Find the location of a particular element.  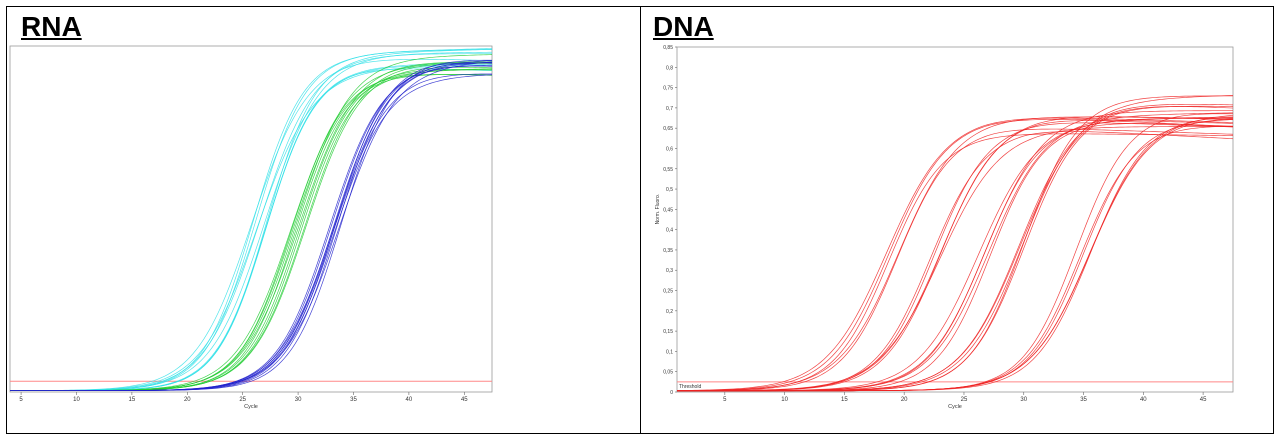

y-tick-label: 0,4 is located at coordinates (669, 231).